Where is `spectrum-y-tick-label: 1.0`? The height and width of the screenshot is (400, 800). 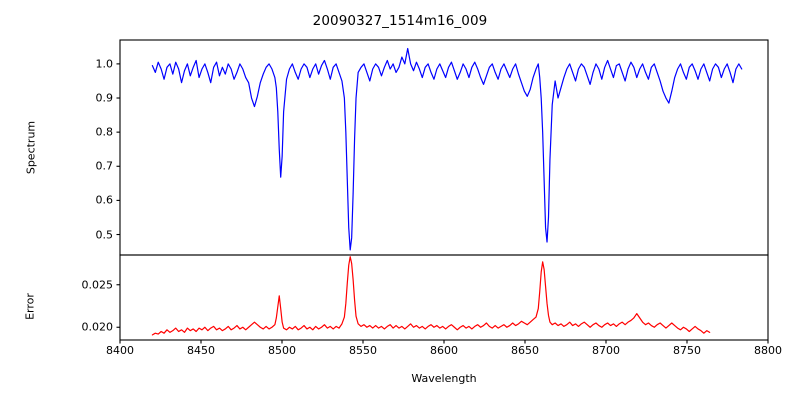
spectrum-y-tick-label: 1.0 is located at coordinates (104, 64).